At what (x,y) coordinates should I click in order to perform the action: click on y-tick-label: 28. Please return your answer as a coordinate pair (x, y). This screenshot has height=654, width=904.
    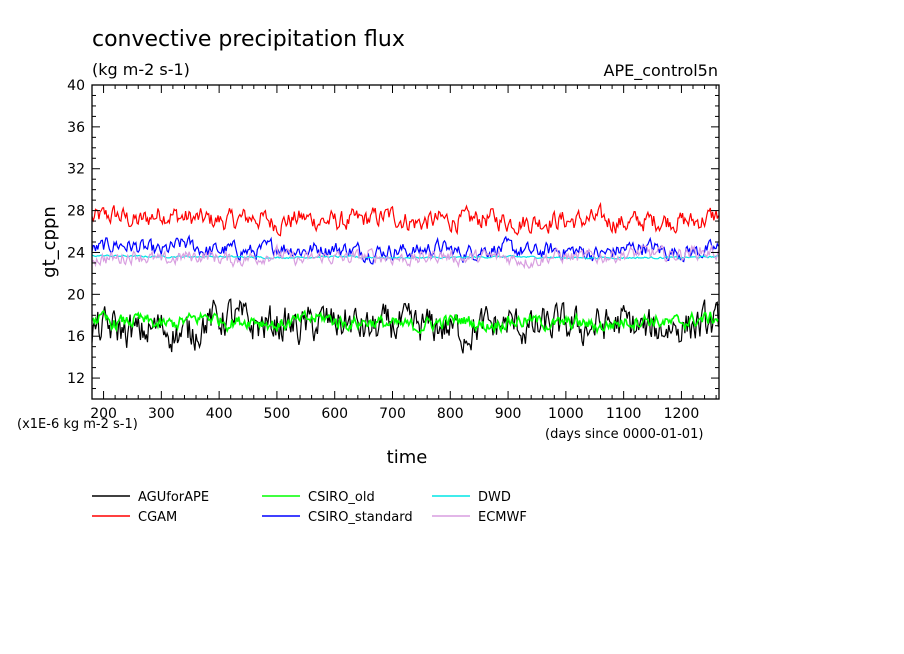
    Looking at the image, I should click on (76, 212).